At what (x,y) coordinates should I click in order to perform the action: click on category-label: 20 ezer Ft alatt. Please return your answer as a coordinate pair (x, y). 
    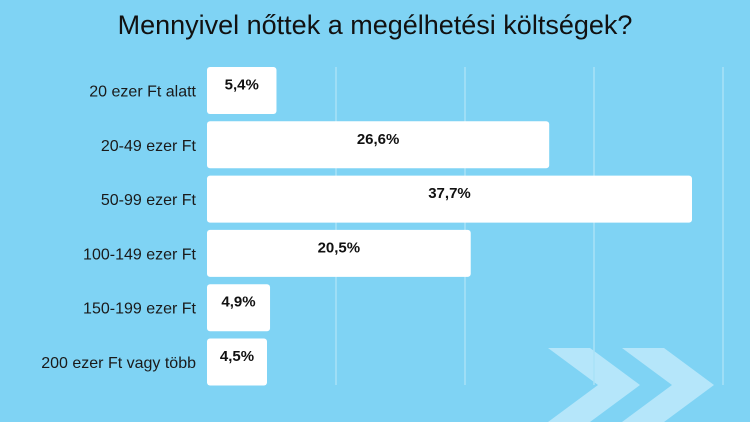
    Looking at the image, I should click on (142, 92).